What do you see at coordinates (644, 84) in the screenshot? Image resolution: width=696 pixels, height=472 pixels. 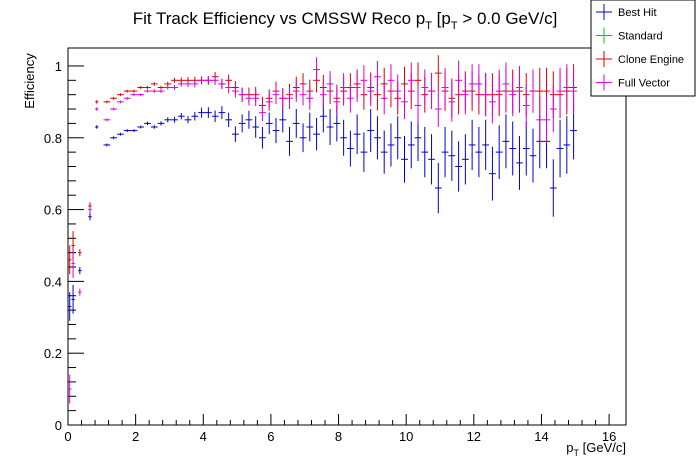 I see `legend-label: Full Vector` at bounding box center [644, 84].